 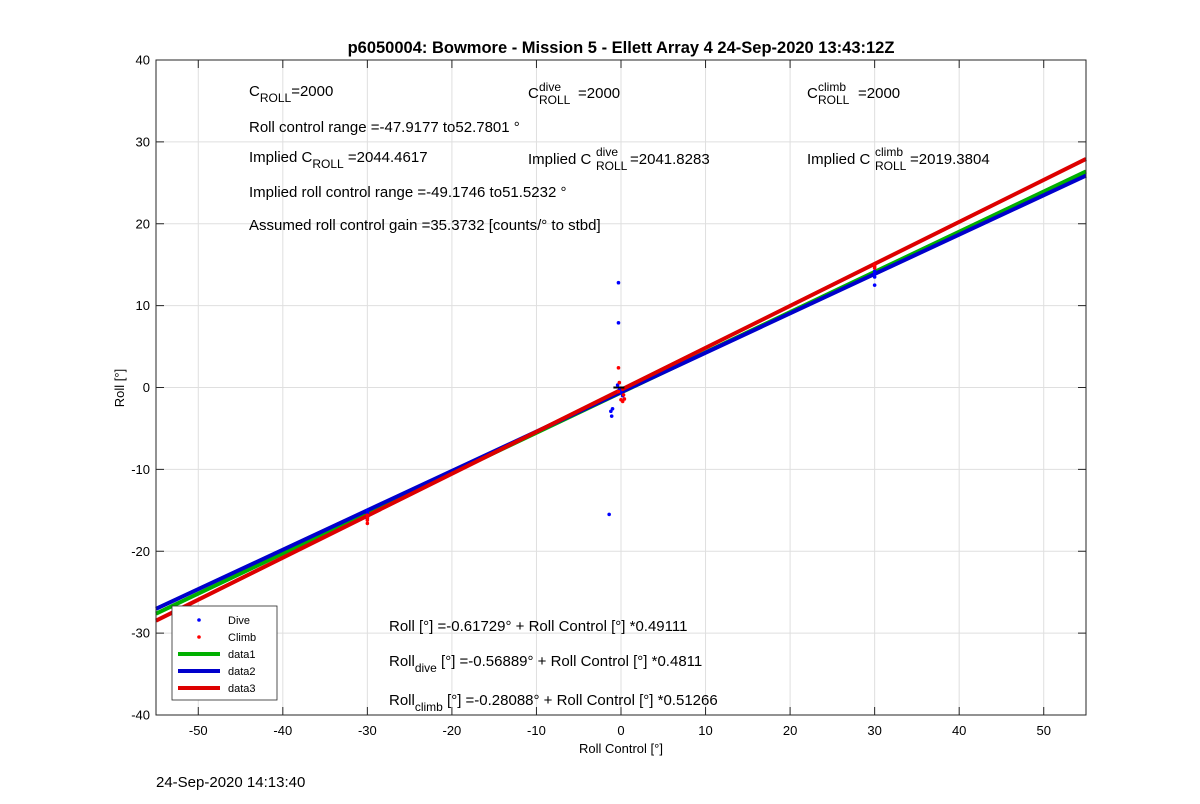 What do you see at coordinates (705, 730) in the screenshot?
I see `x-tick-label: 10` at bounding box center [705, 730].